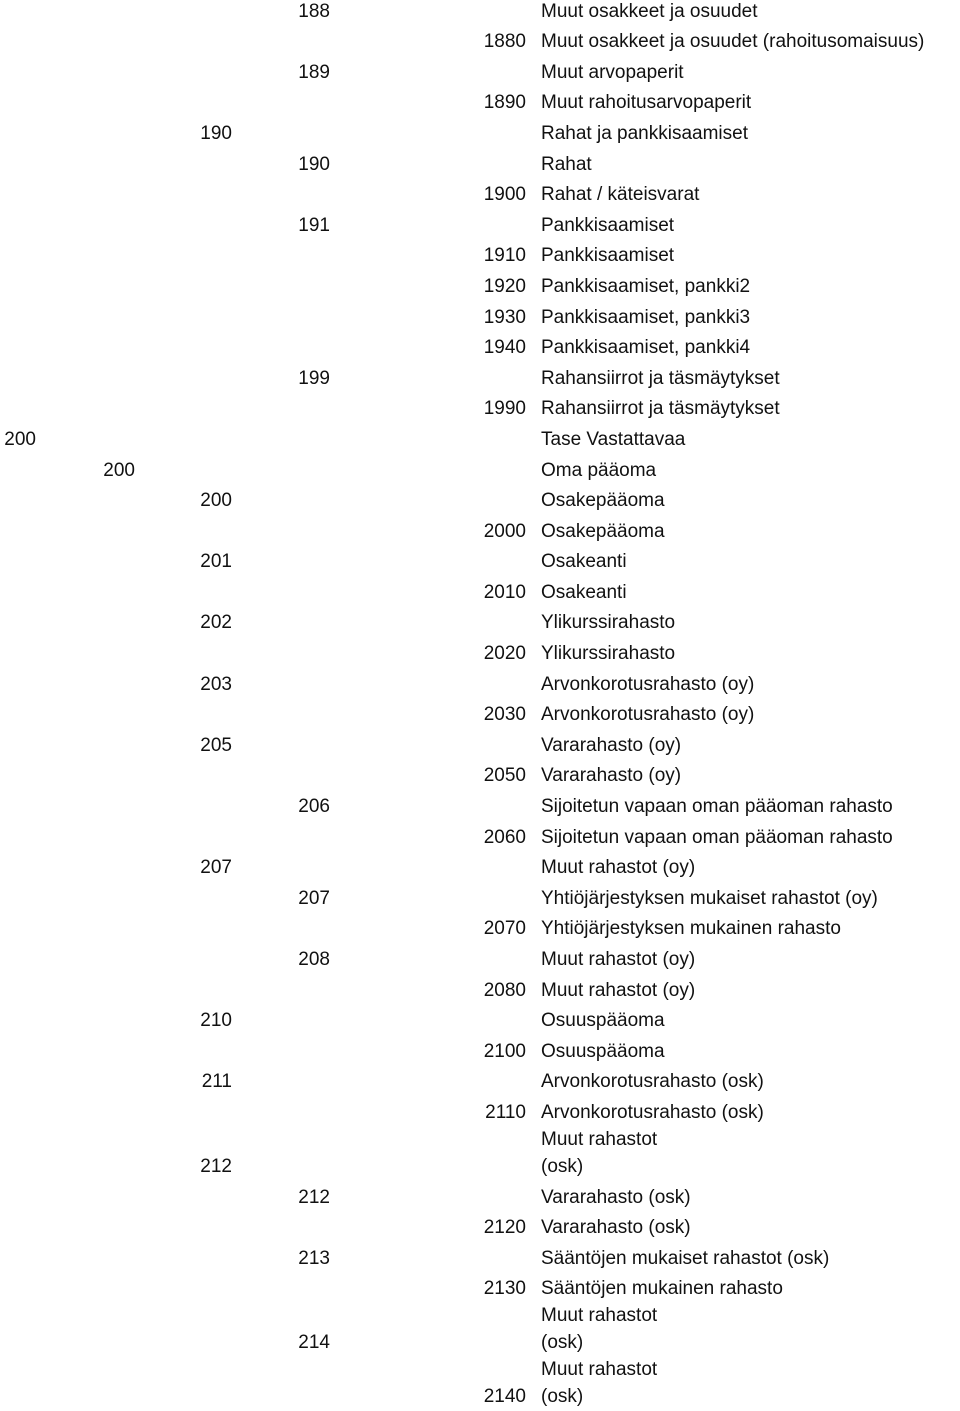  Describe the element at coordinates (652, 1112) in the screenshot. I see `account-label: Arvonkorotusrahasto (osk)` at that location.